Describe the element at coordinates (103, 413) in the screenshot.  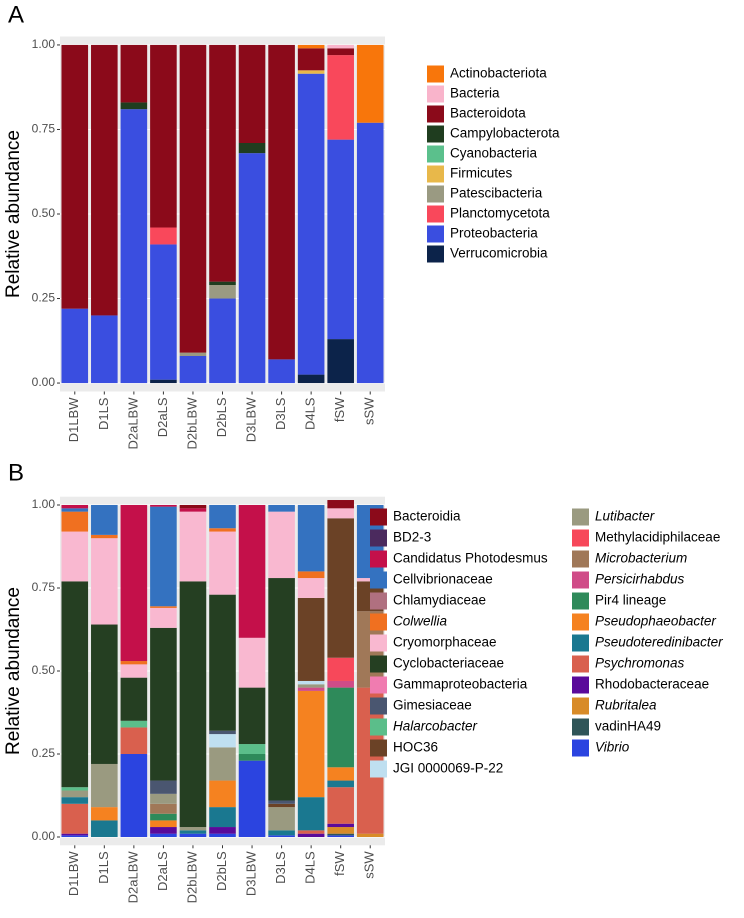
I see `x-tick-label: D1LS` at that location.